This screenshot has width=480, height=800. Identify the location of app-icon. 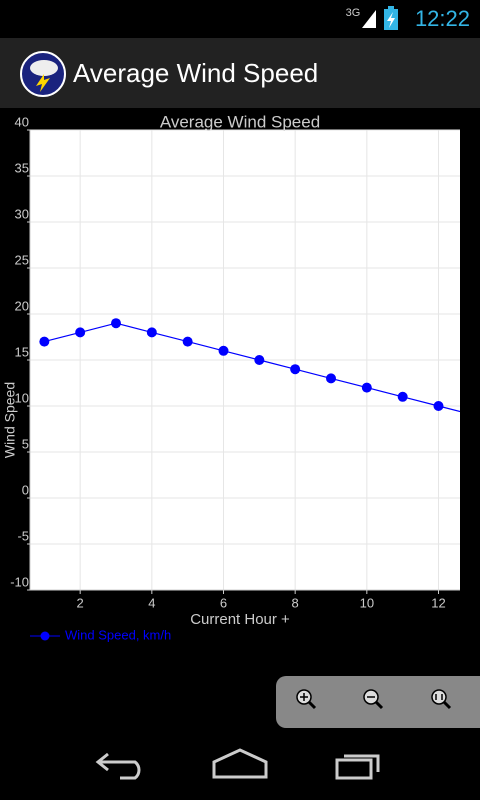
(43, 74).